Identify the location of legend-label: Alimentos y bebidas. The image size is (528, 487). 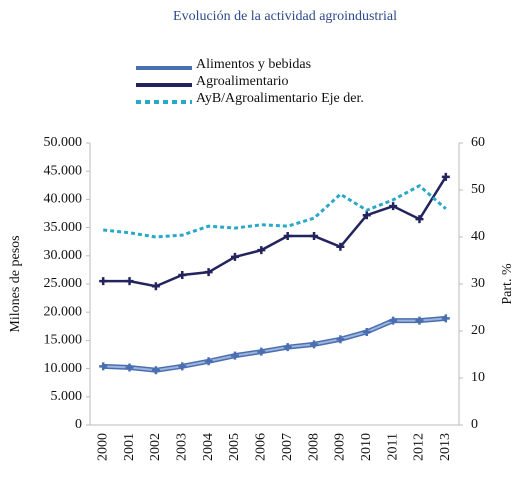
(253, 64).